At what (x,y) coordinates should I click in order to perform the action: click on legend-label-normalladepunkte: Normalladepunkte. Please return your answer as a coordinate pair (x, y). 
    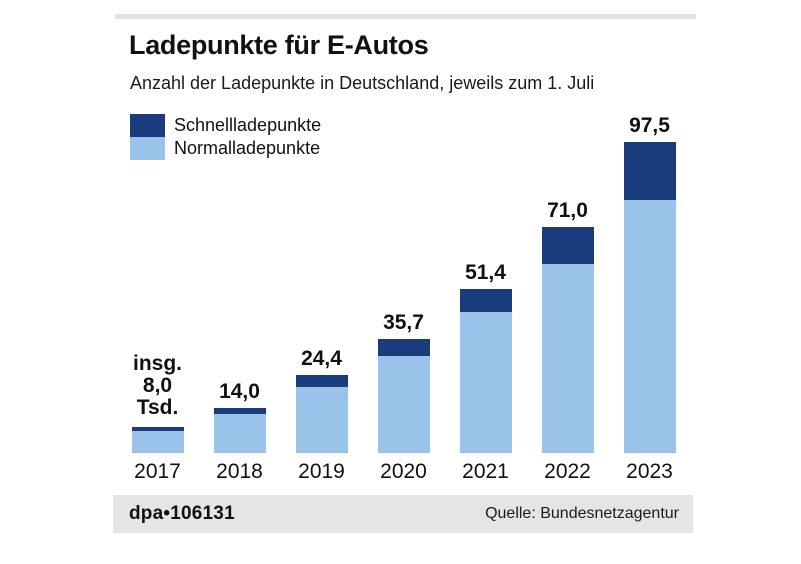
    Looking at the image, I should click on (247, 148).